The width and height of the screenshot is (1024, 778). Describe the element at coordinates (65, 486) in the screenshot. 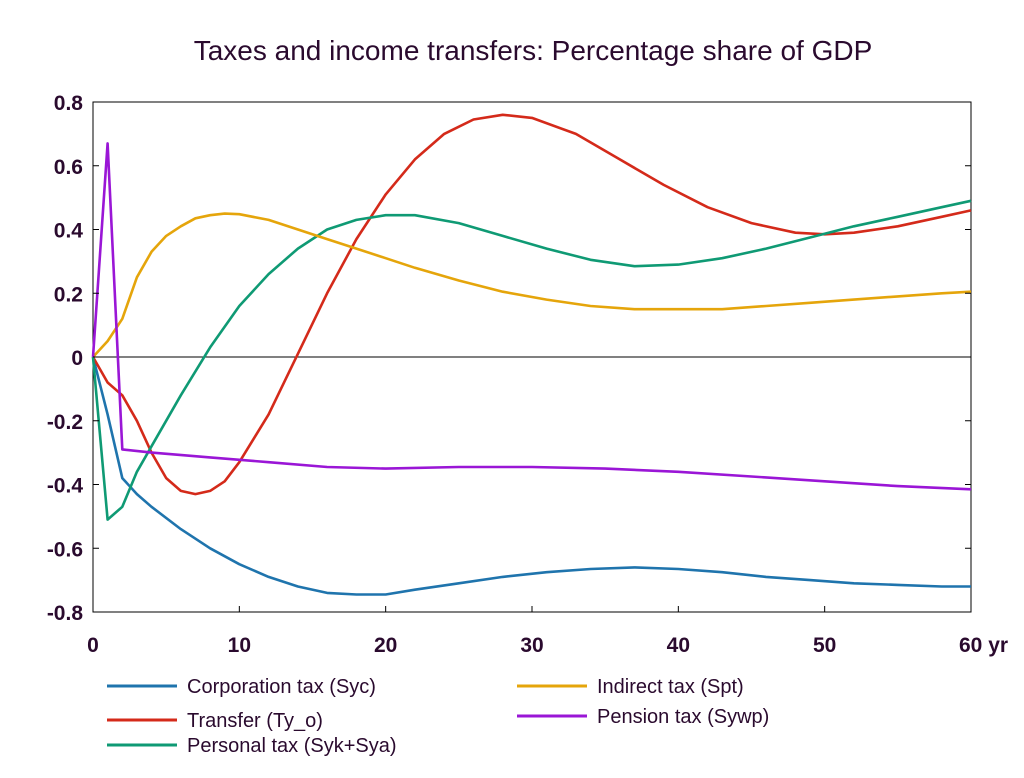

I see `y-tick-label: -0.4` at that location.